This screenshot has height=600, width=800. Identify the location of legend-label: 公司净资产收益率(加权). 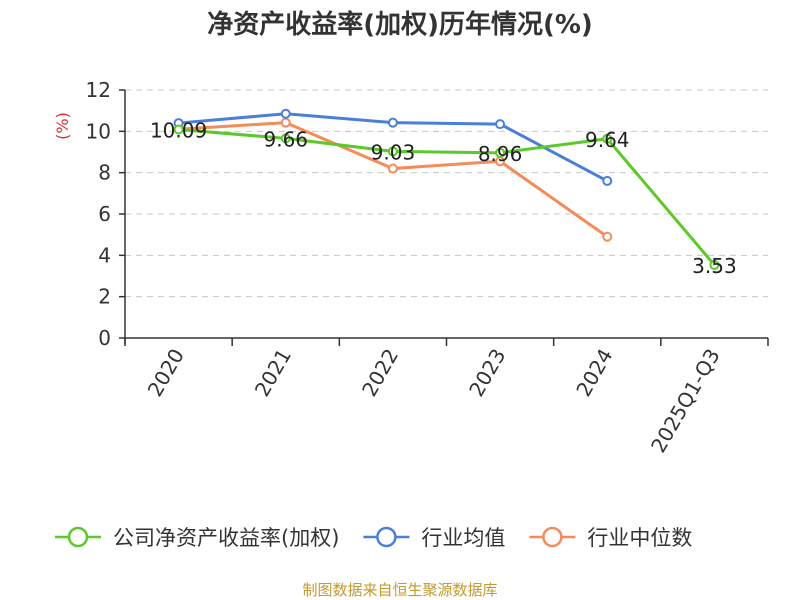
(226, 538).